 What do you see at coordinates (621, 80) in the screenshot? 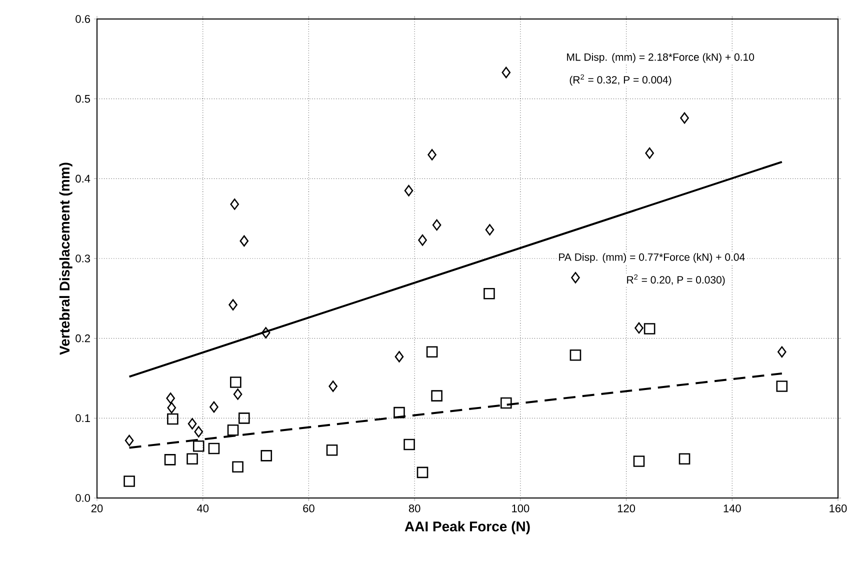
I see `annotation: (R$^{2}$ = 0.32, P = 0.004)` at bounding box center [621, 80].